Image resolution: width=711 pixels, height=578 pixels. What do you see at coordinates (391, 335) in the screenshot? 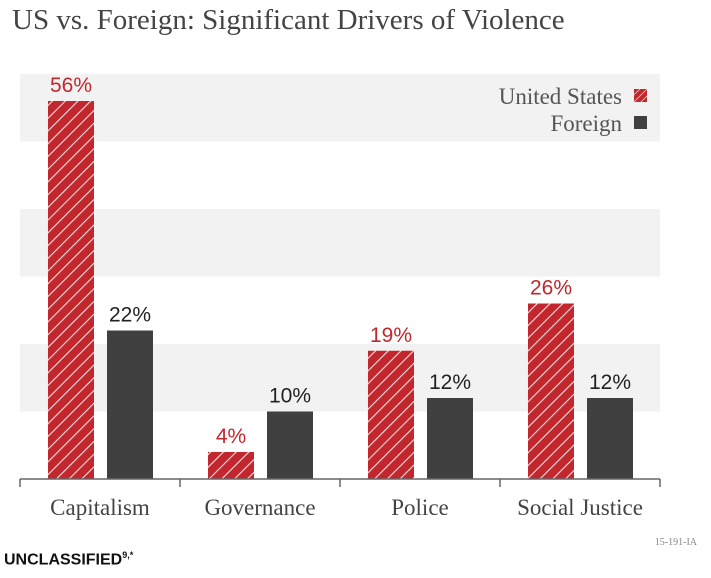
I see `data-label: 19%` at bounding box center [391, 335].